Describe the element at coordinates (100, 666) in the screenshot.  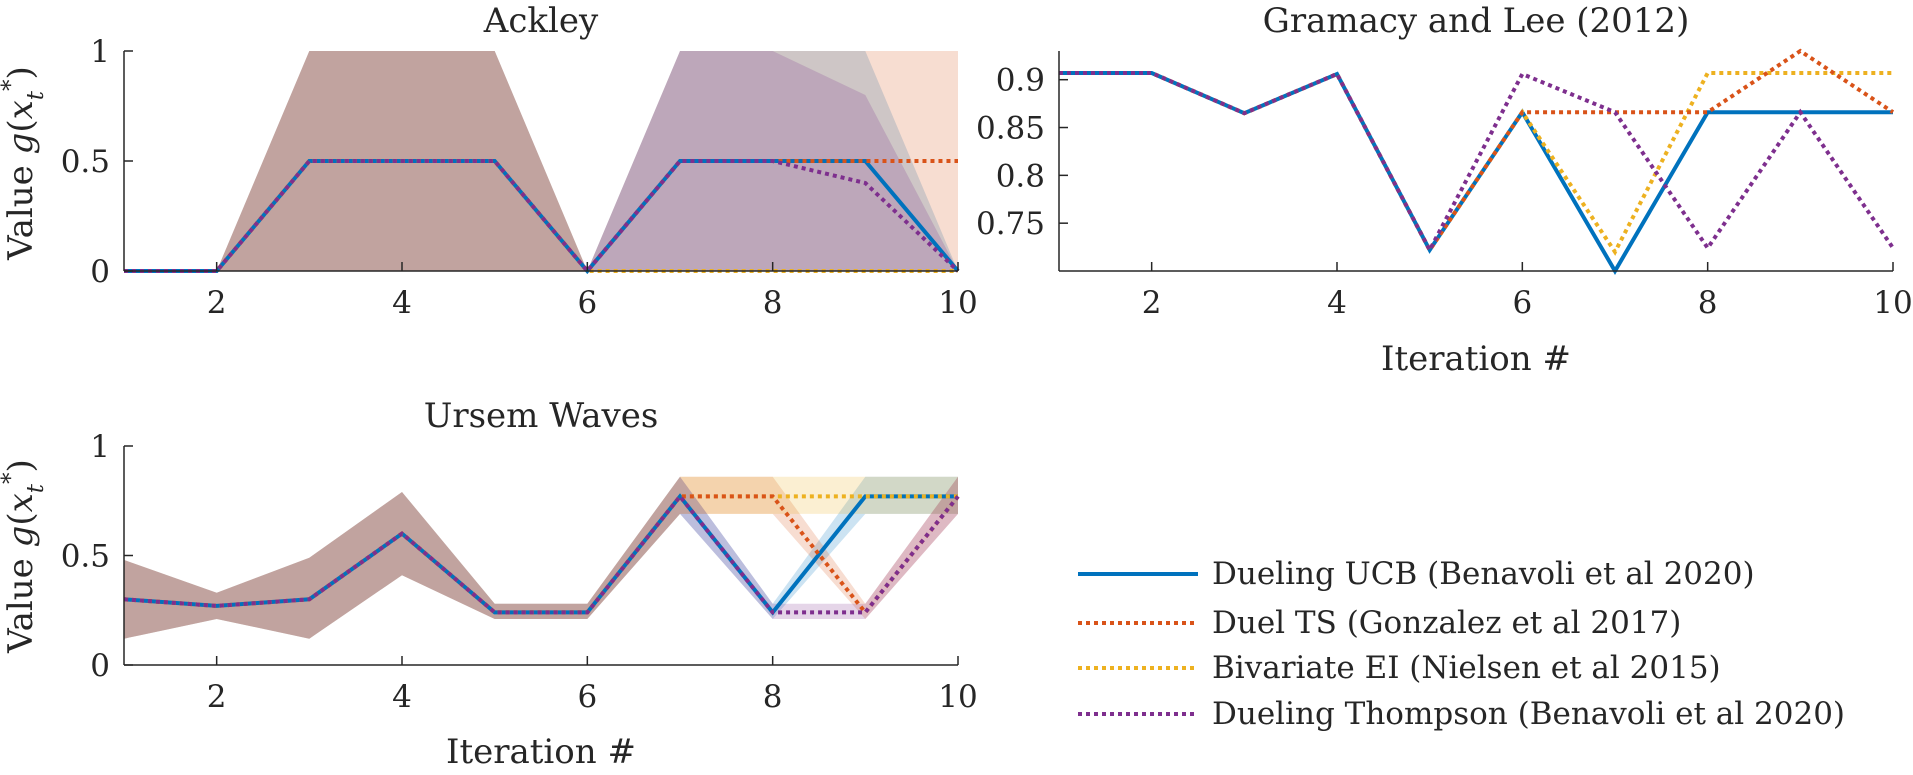
I see `ursem-waves-y-tick-label: 0` at that location.